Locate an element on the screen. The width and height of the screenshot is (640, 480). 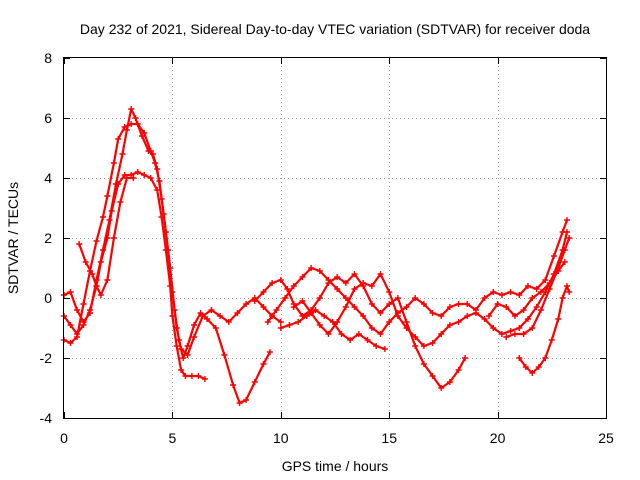
x-tick-label: 25 is located at coordinates (606, 438).